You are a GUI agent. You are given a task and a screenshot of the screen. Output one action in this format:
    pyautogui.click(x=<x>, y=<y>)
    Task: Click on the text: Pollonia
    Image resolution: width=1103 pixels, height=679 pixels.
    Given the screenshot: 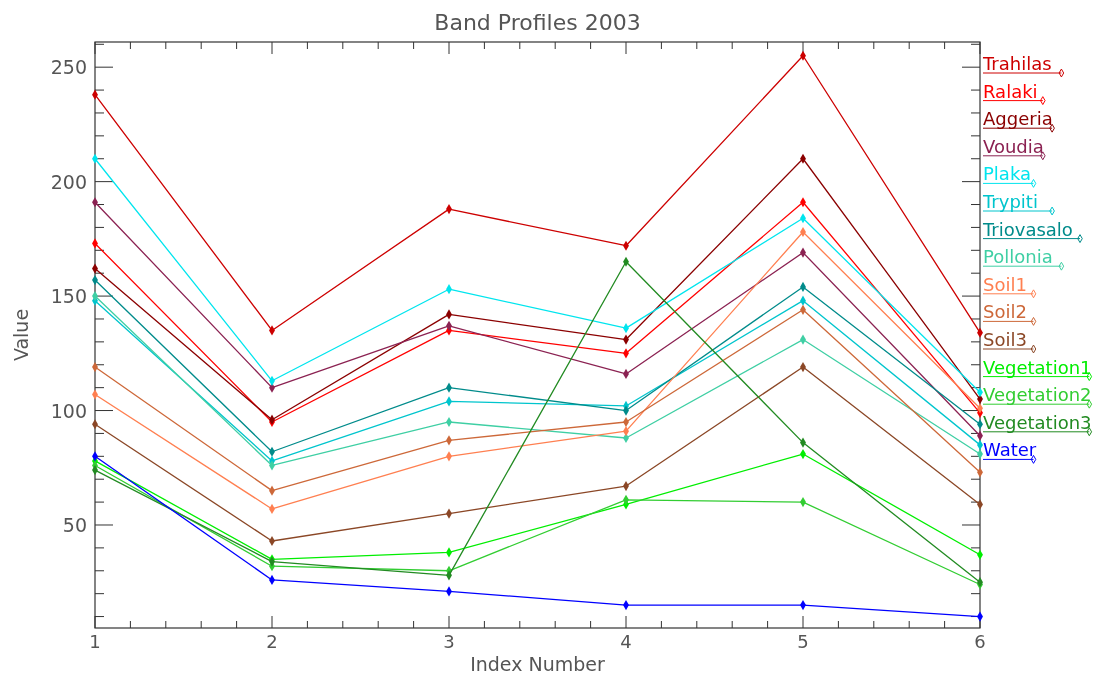 What is the action you would take?
    pyautogui.click(x=1018, y=257)
    